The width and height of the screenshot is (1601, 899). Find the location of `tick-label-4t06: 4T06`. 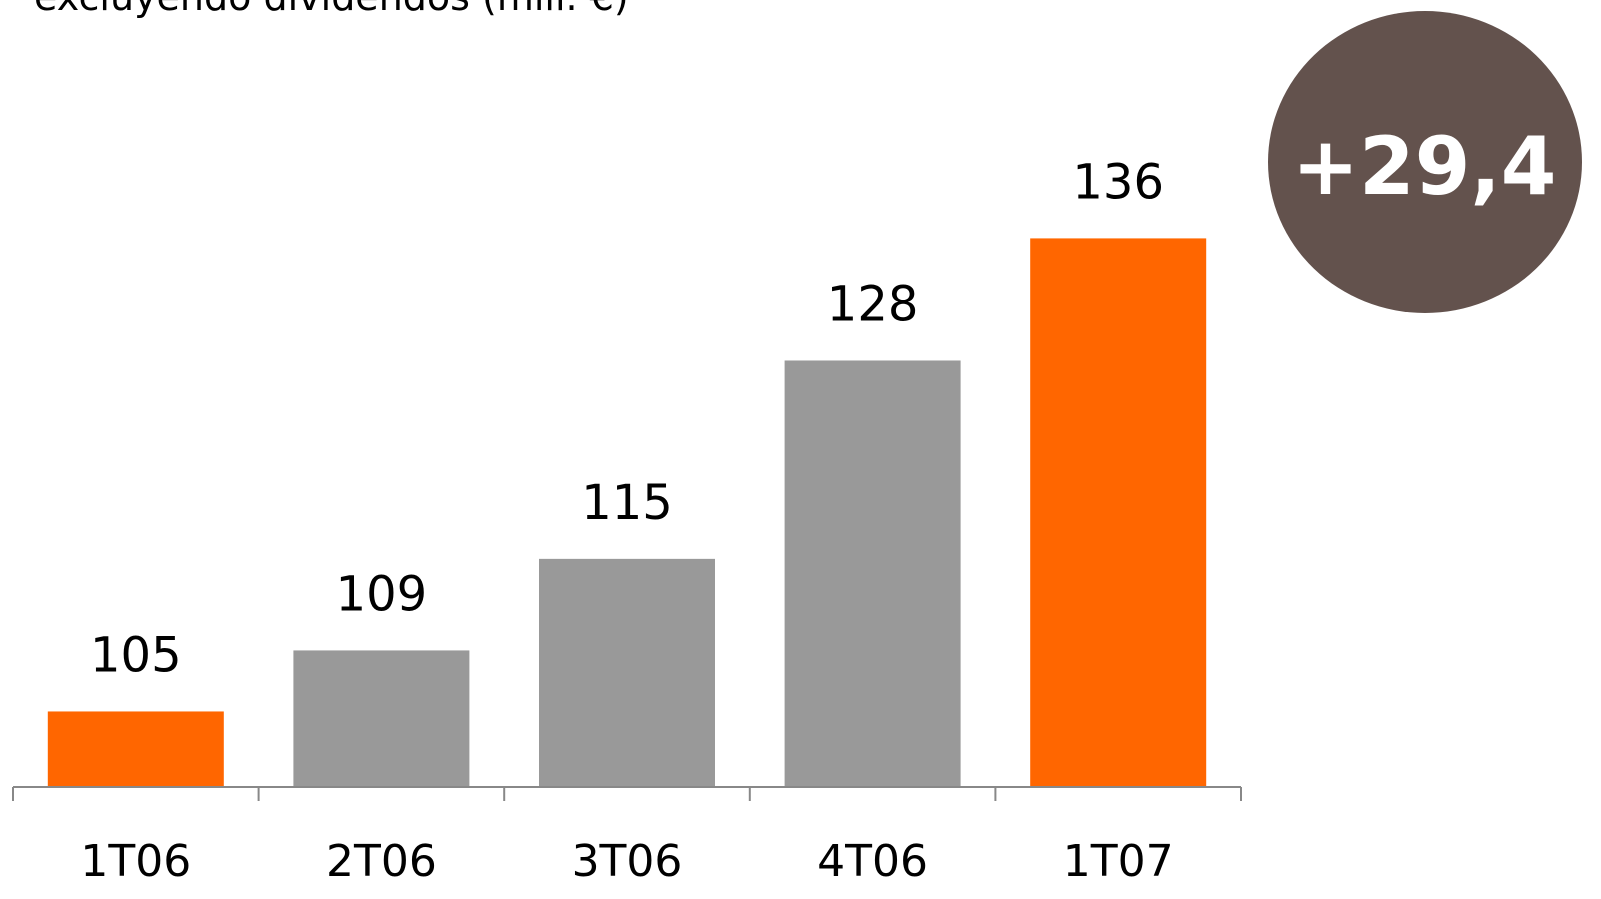

tick-label-4t06: 4T06 is located at coordinates (872, 861).